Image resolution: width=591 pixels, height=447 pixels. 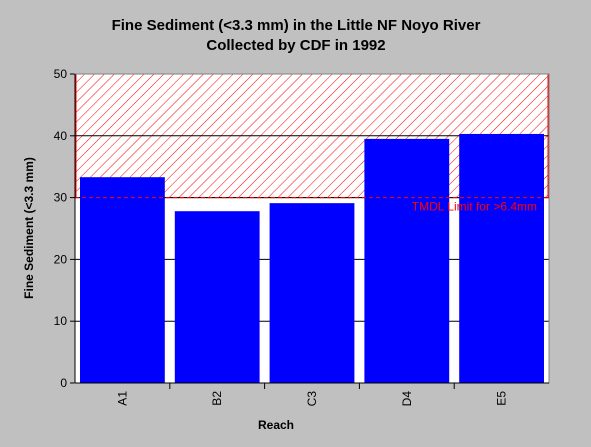 I want to click on y-axis-label: Fine Sediment (<3.3 mm), so click(x=29, y=228).